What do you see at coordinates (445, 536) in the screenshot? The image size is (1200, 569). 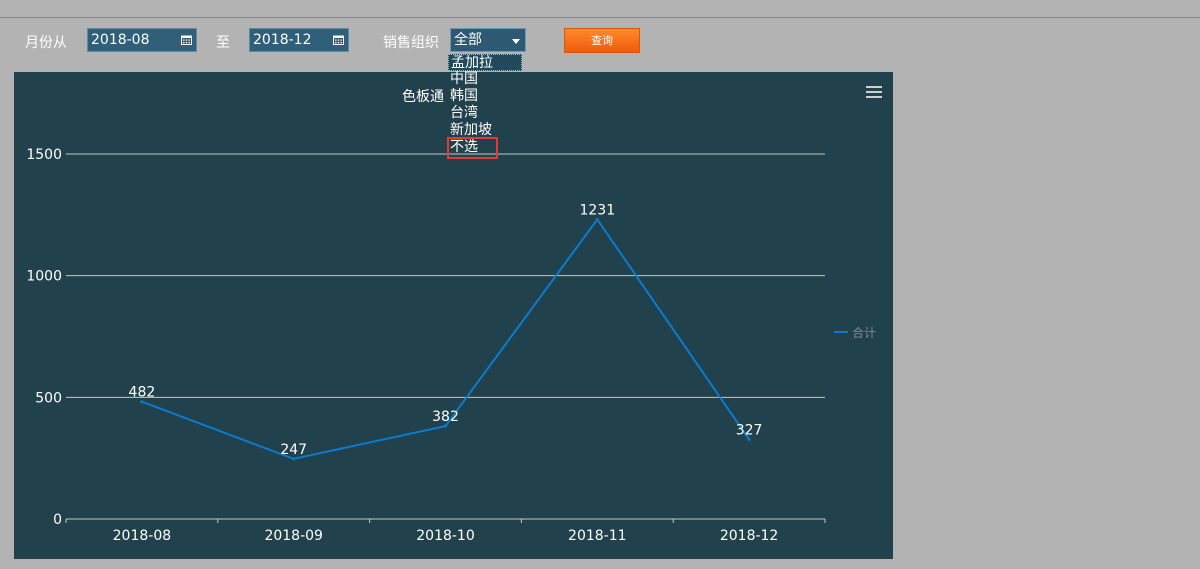 I see `x-tick-label: 2018-10` at bounding box center [445, 536].